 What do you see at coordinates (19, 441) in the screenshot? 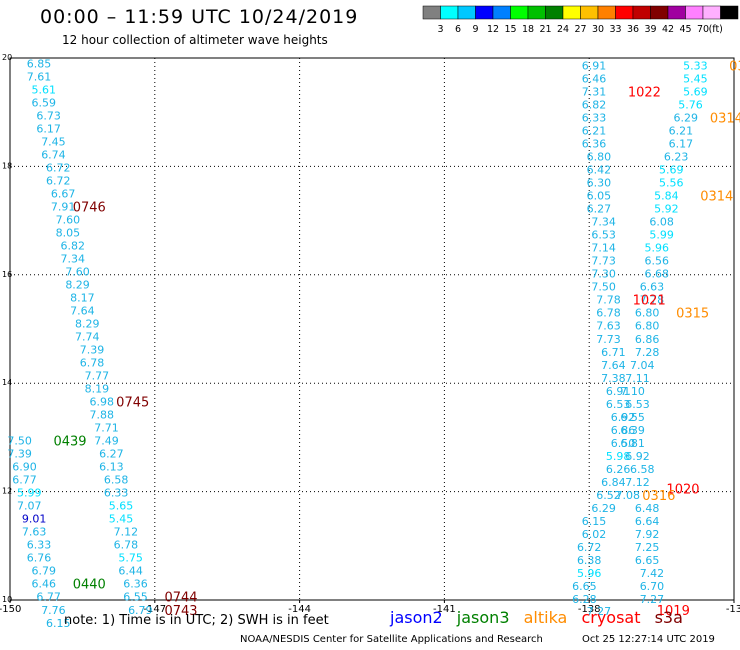
I see `wave-height-value: 7.50` at bounding box center [19, 441].